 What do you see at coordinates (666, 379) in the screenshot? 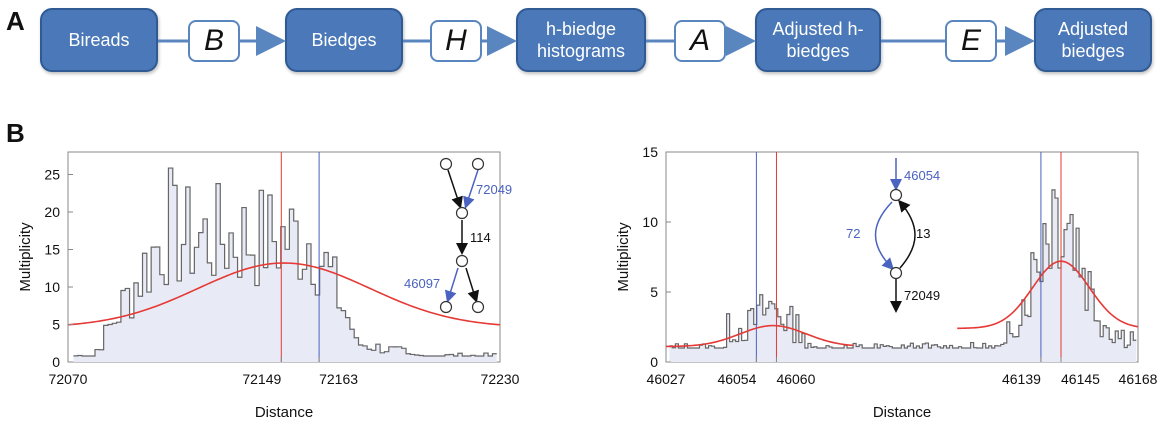
I see `x-tick-label: 46027` at bounding box center [666, 379].